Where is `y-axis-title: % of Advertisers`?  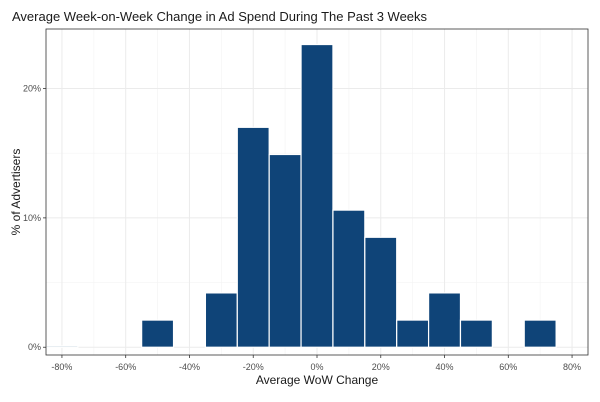 y-axis-title: % of Advertisers is located at coordinates (16, 192).